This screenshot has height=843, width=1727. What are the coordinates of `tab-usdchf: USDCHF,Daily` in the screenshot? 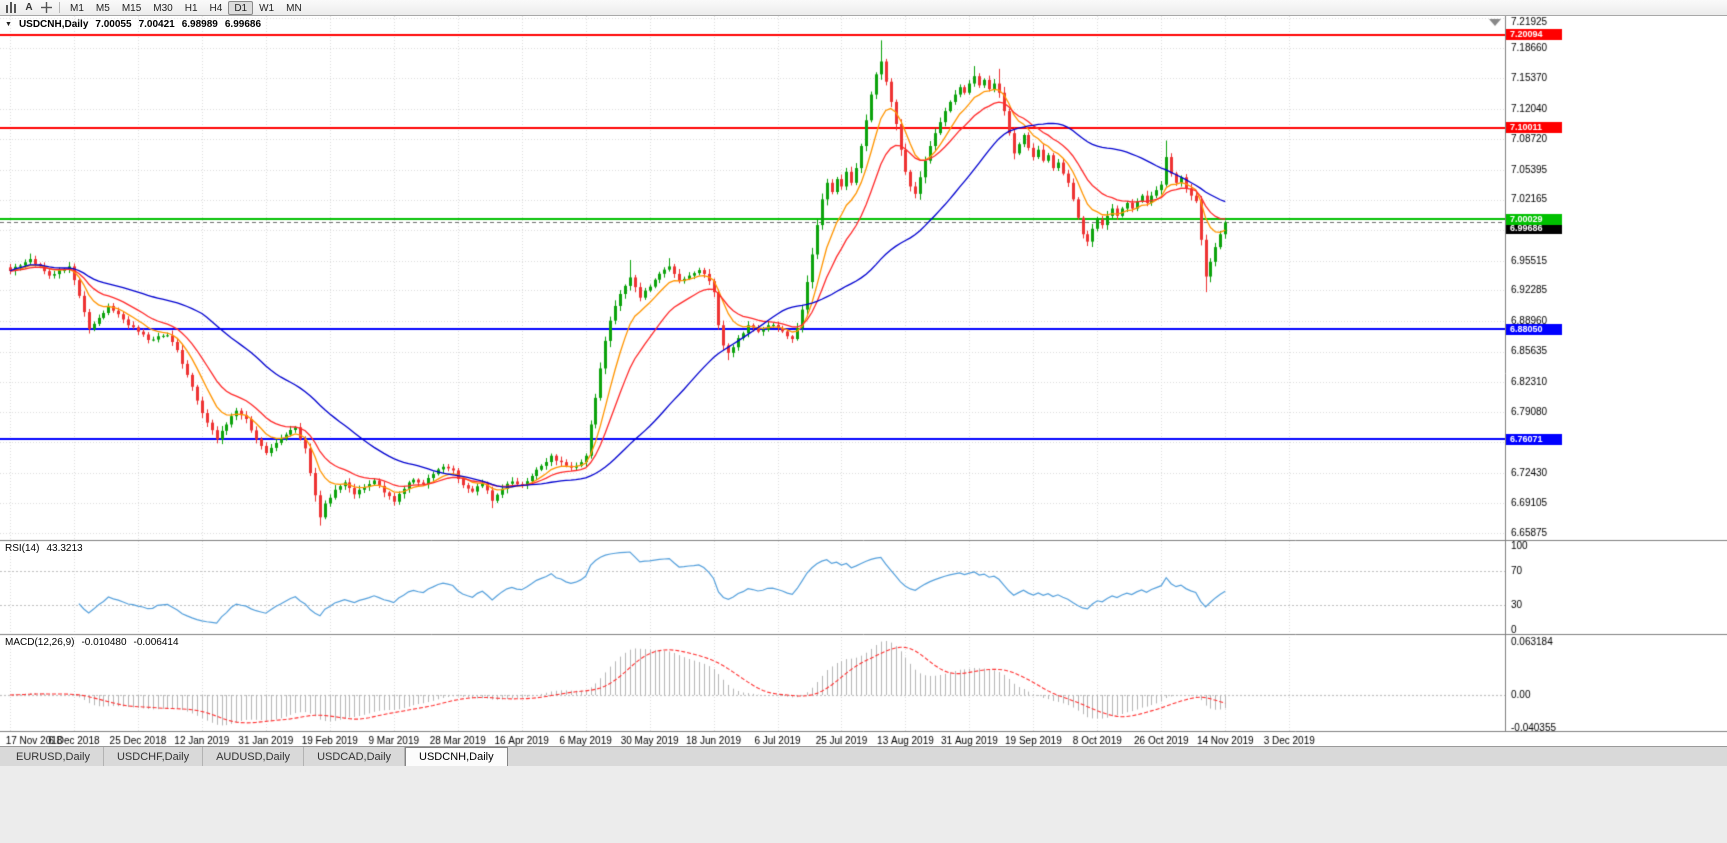 It's located at (154, 756).